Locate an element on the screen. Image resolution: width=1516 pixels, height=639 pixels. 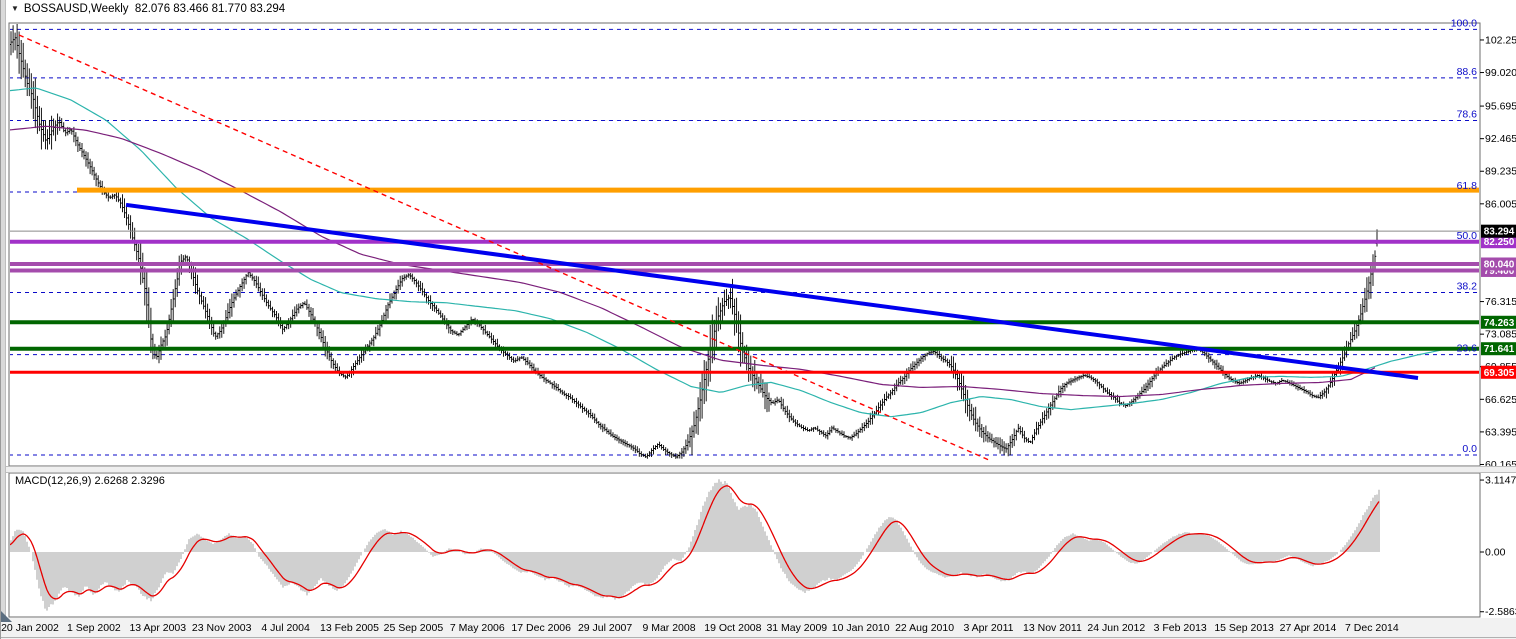
fib-level-label: 78.6 is located at coordinates (1467, 114).